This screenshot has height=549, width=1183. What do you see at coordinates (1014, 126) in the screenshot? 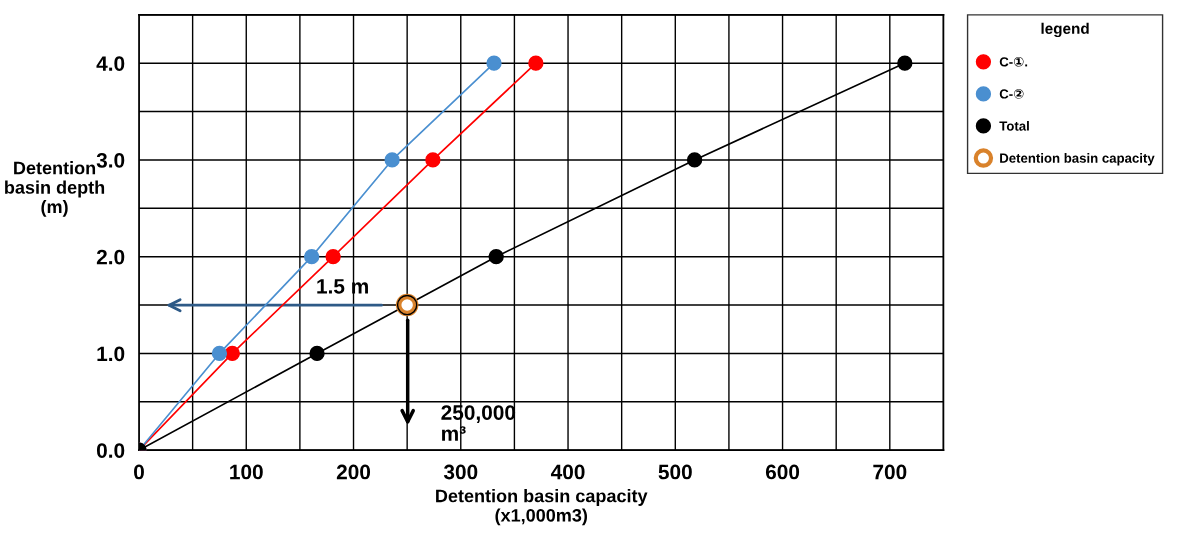
I see `legend-label: Total` at bounding box center [1014, 126].